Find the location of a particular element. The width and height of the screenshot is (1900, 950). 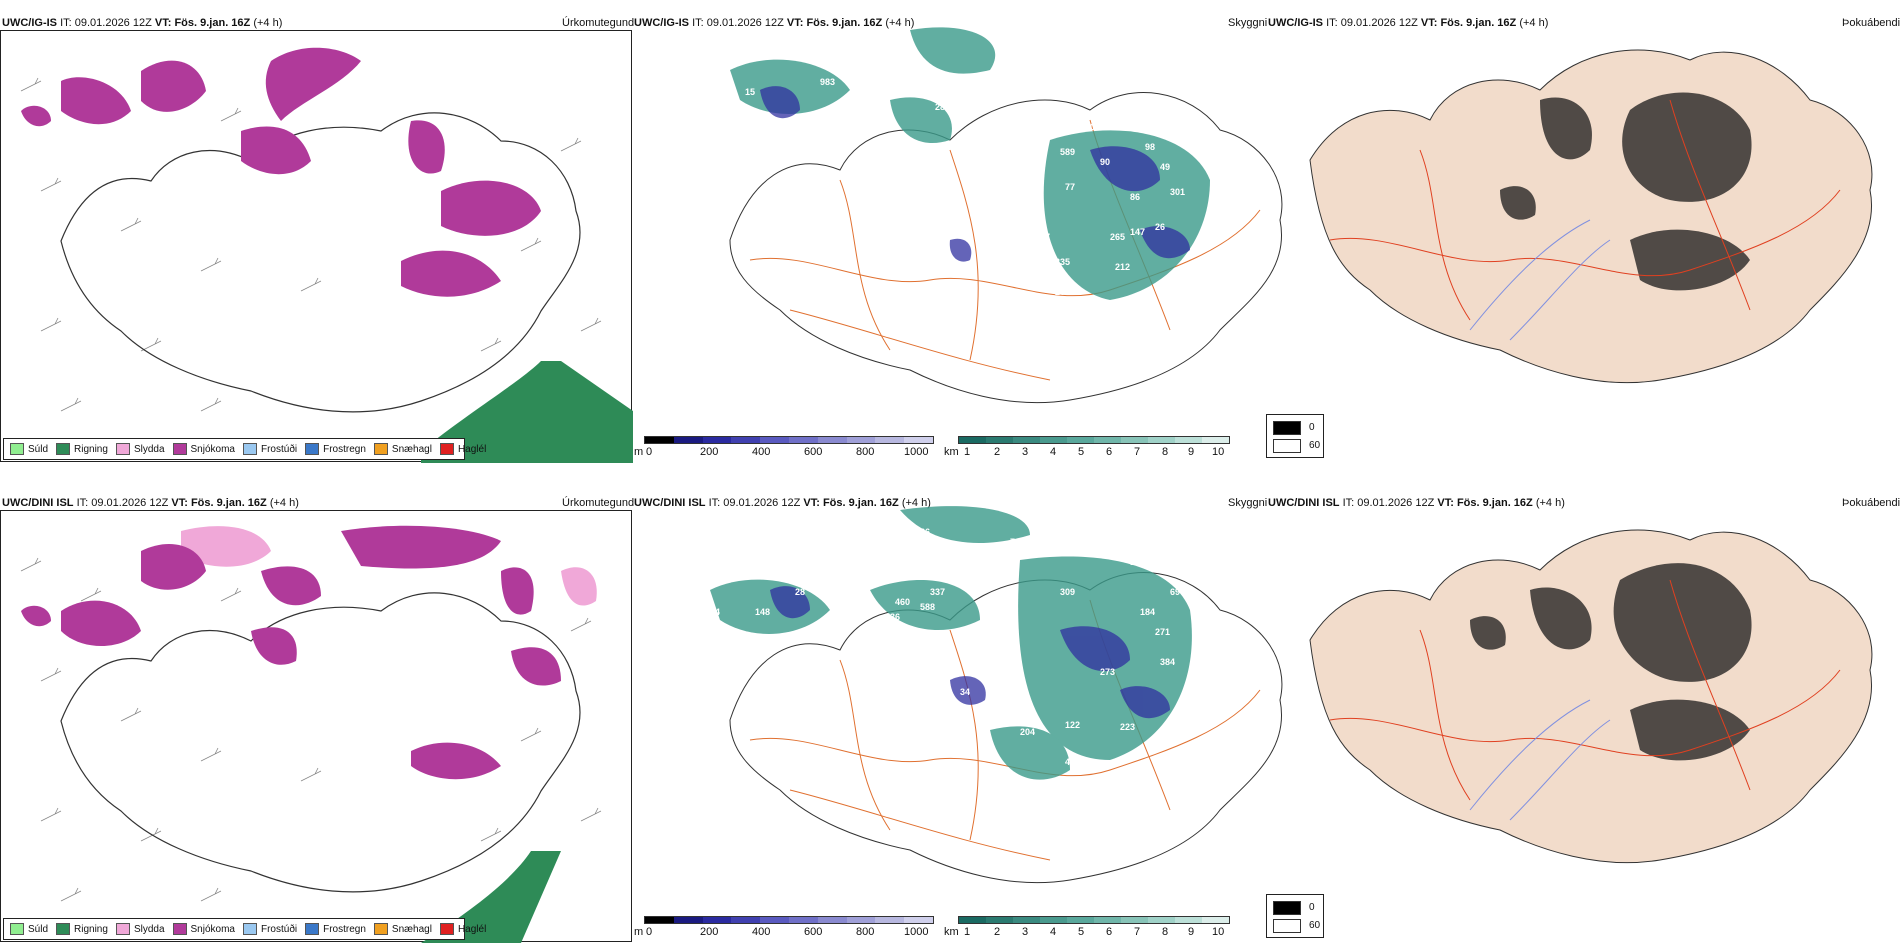

fog-swatch-light is located at coordinates (1287, 446).